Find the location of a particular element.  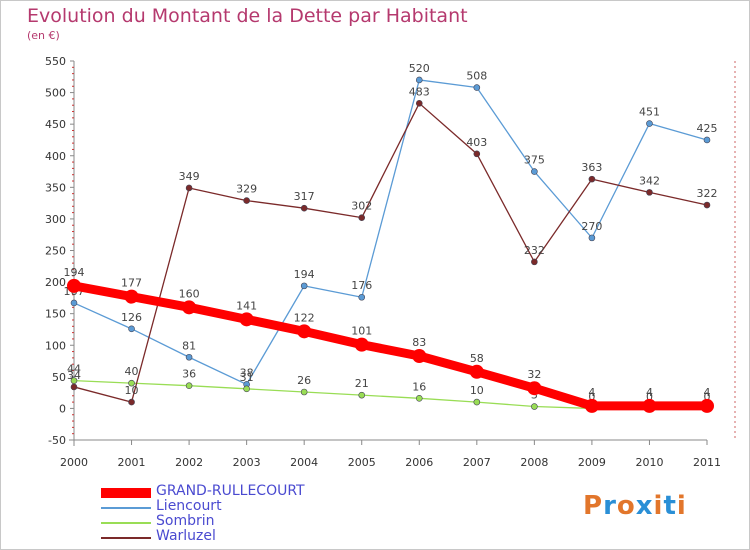

y-tick-label: 450 is located at coordinates (55, 124).